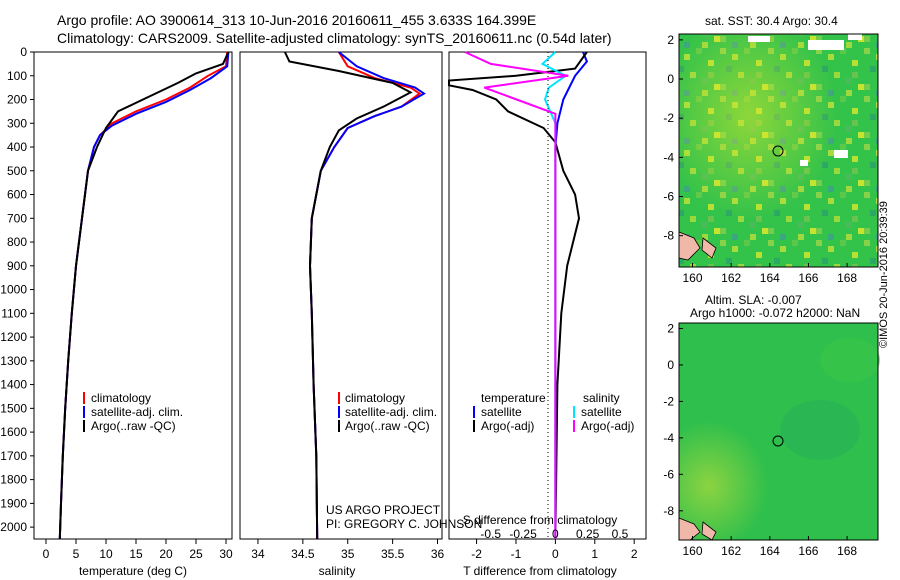  Describe the element at coordinates (13, 290) in the screenshot. I see `depth-tick-label: 1000` at that location.